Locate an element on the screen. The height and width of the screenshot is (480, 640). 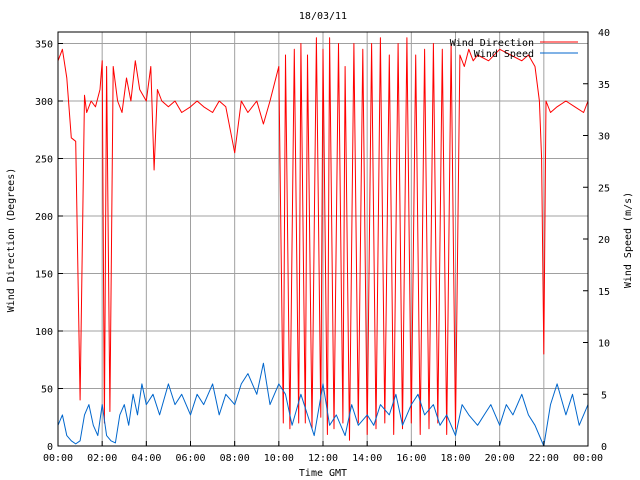
x-tick-label: 04:00 is located at coordinates (146, 458).